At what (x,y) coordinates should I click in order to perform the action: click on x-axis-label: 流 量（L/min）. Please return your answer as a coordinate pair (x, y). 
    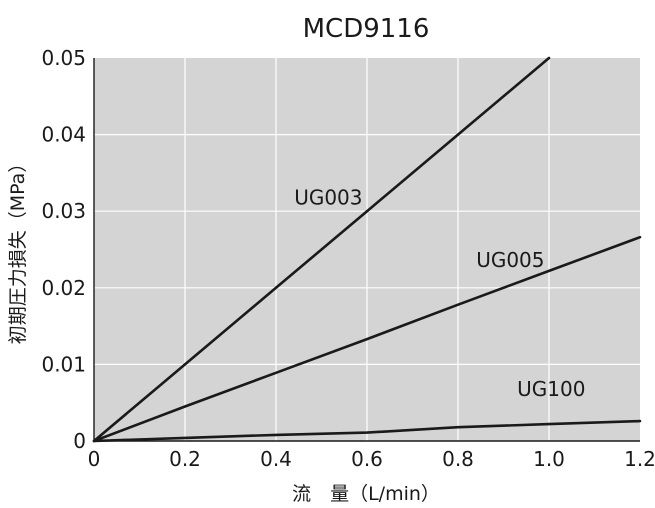
    Looking at the image, I should click on (366, 494).